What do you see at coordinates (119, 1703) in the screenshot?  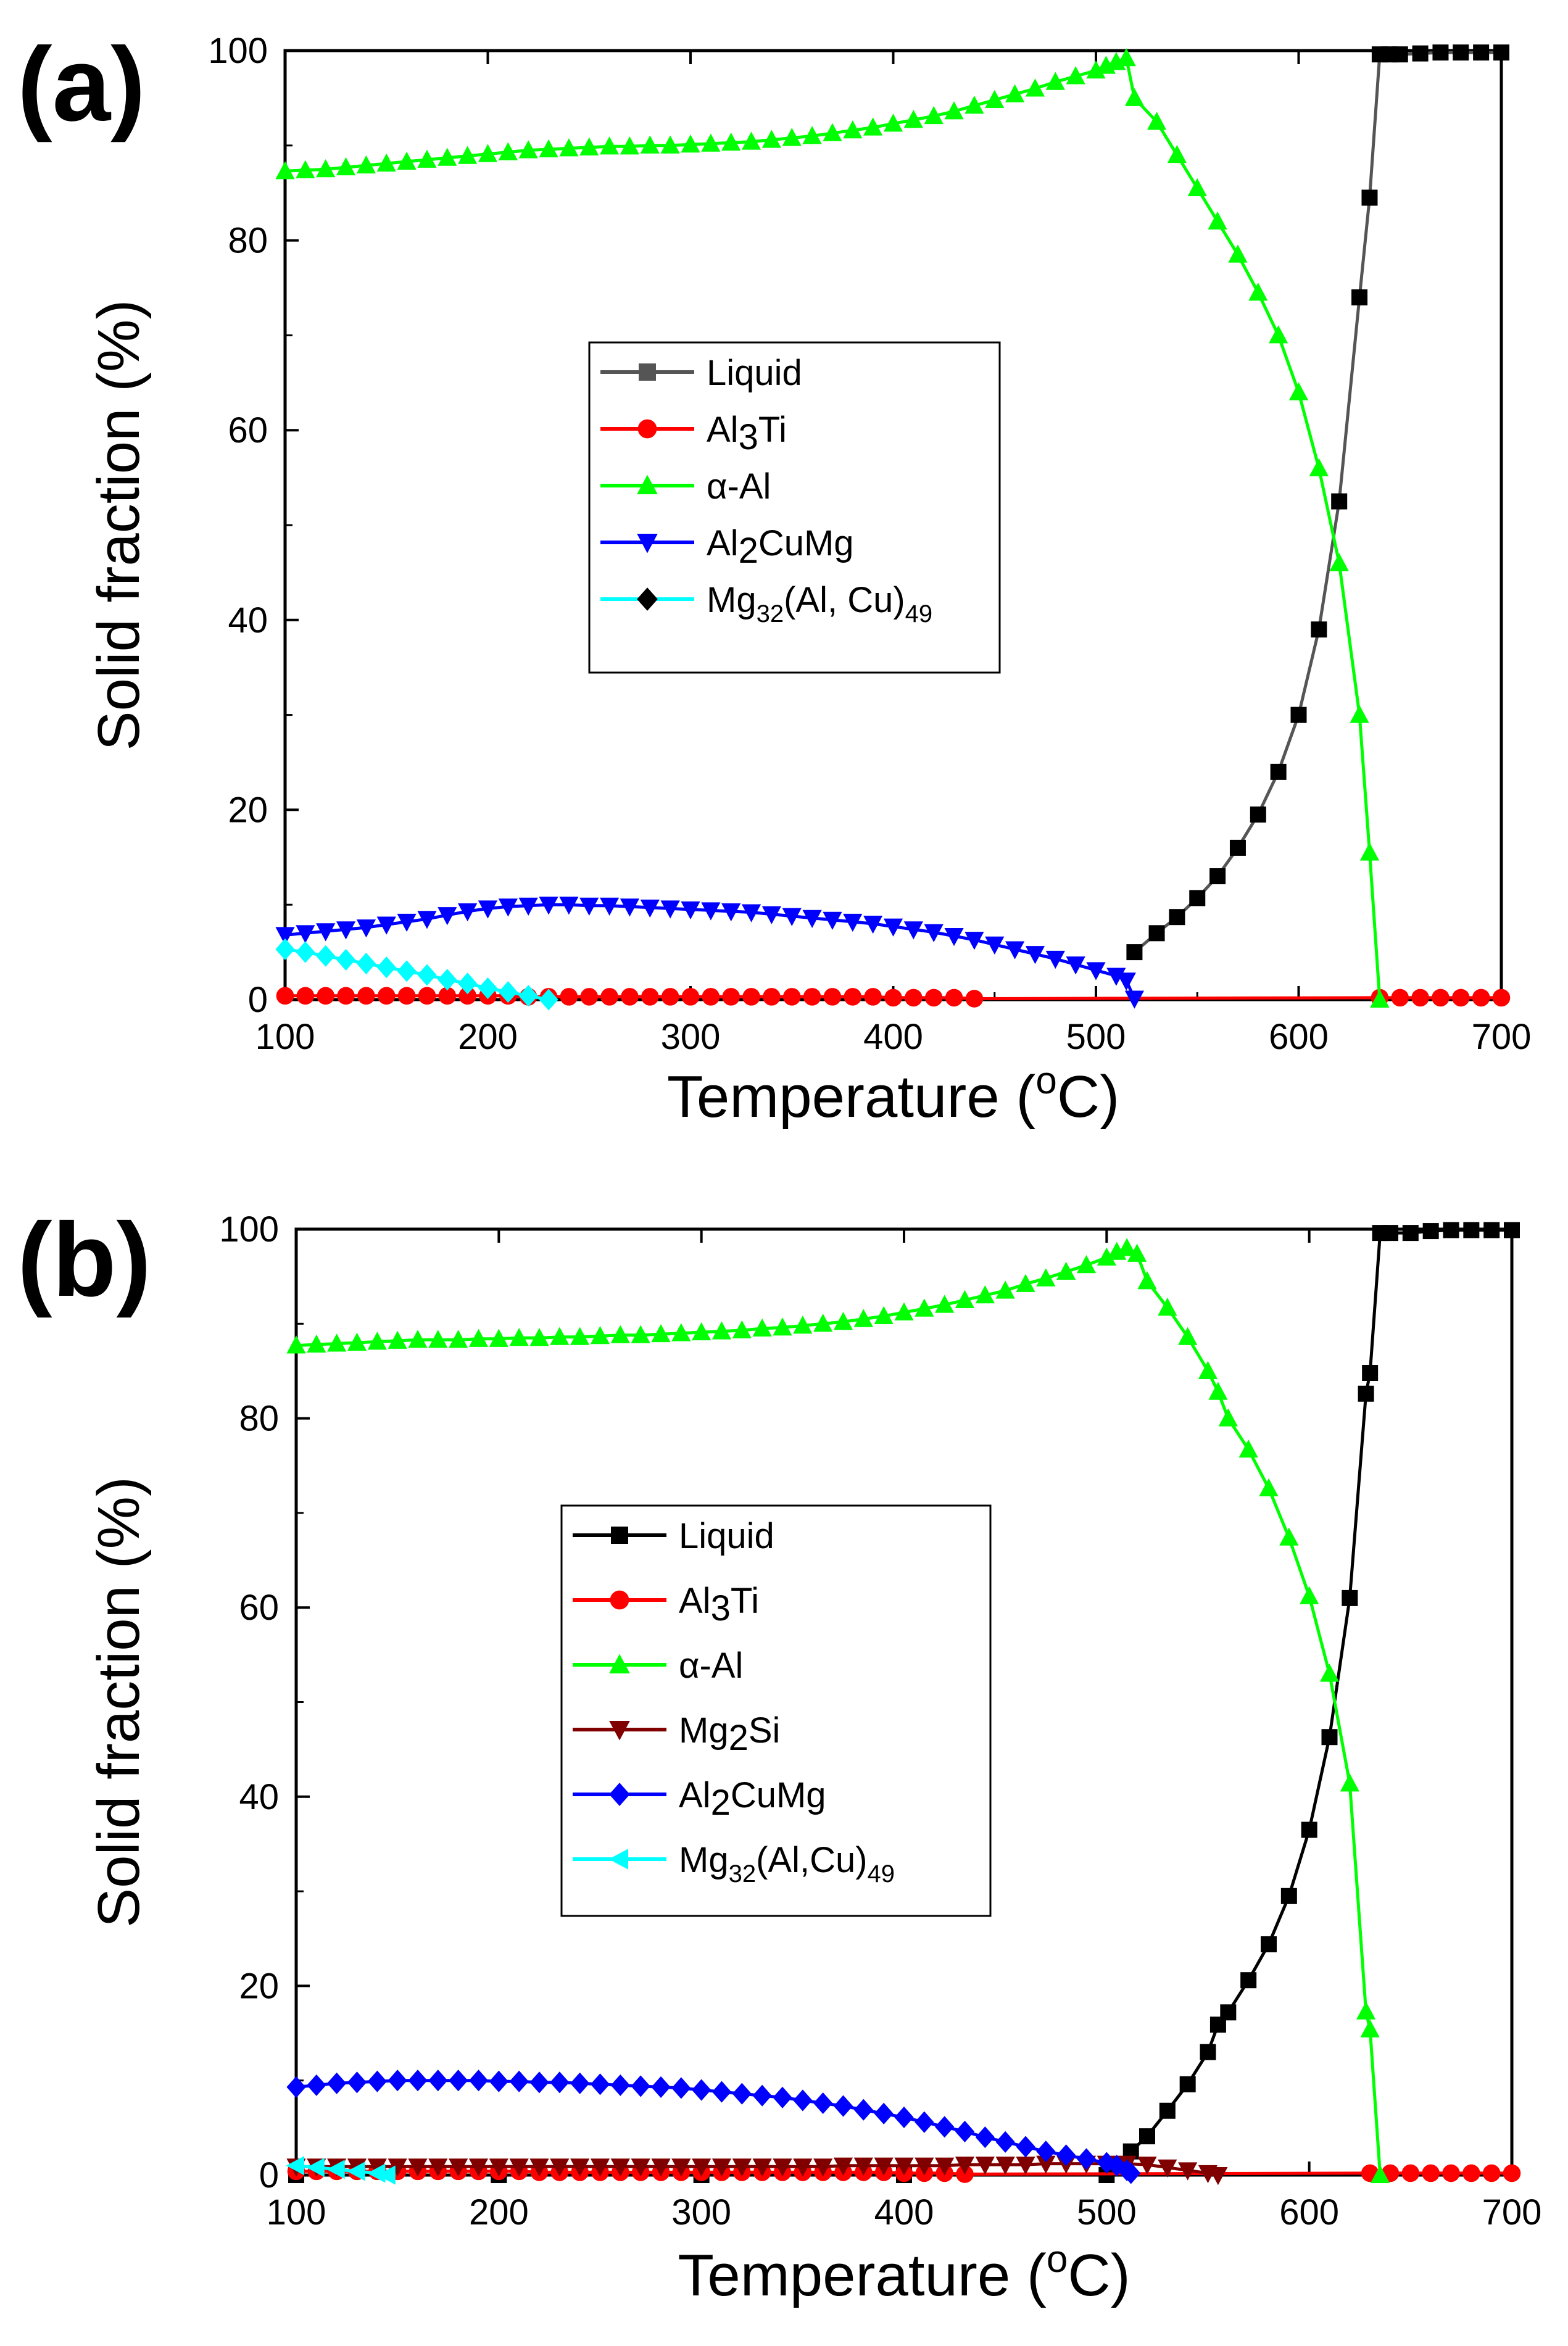 I see `panel-b-y-axis-title: Solid fraction (%)` at bounding box center [119, 1703].